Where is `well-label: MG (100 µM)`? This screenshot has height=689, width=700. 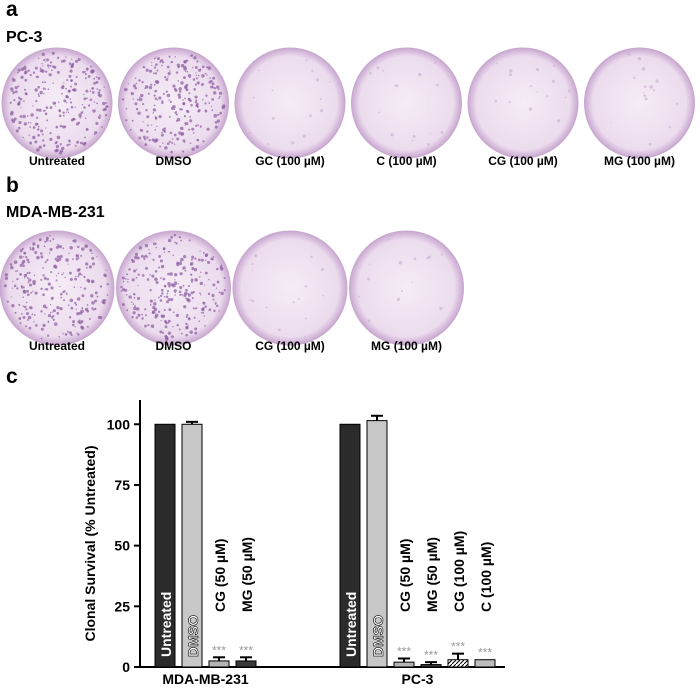 well-label: MG (100 µM) is located at coordinates (639, 161).